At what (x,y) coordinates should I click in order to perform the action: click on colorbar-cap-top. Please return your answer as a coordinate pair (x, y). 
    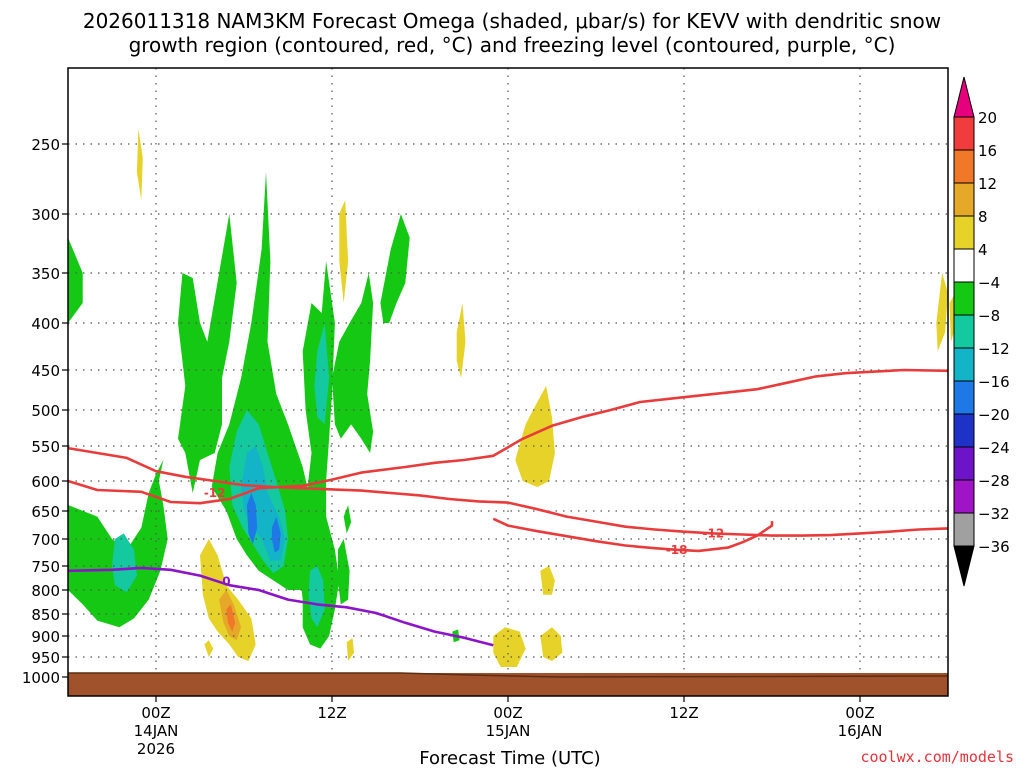
    Looking at the image, I should click on (964, 97).